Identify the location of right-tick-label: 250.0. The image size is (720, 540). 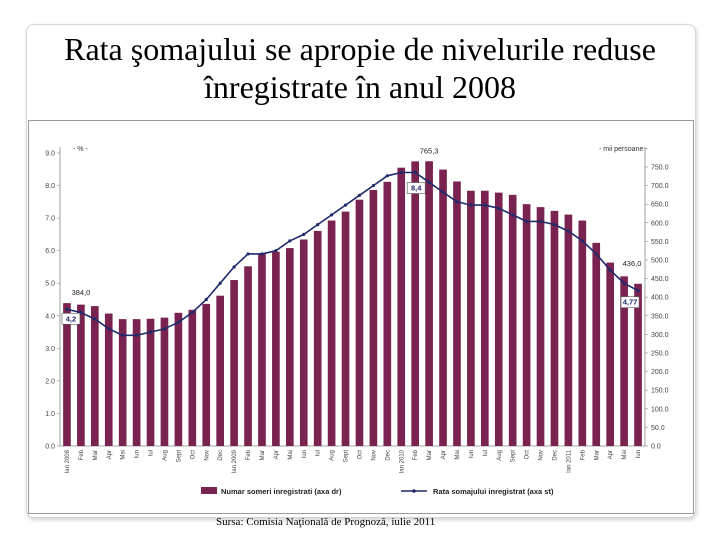
(660, 353).